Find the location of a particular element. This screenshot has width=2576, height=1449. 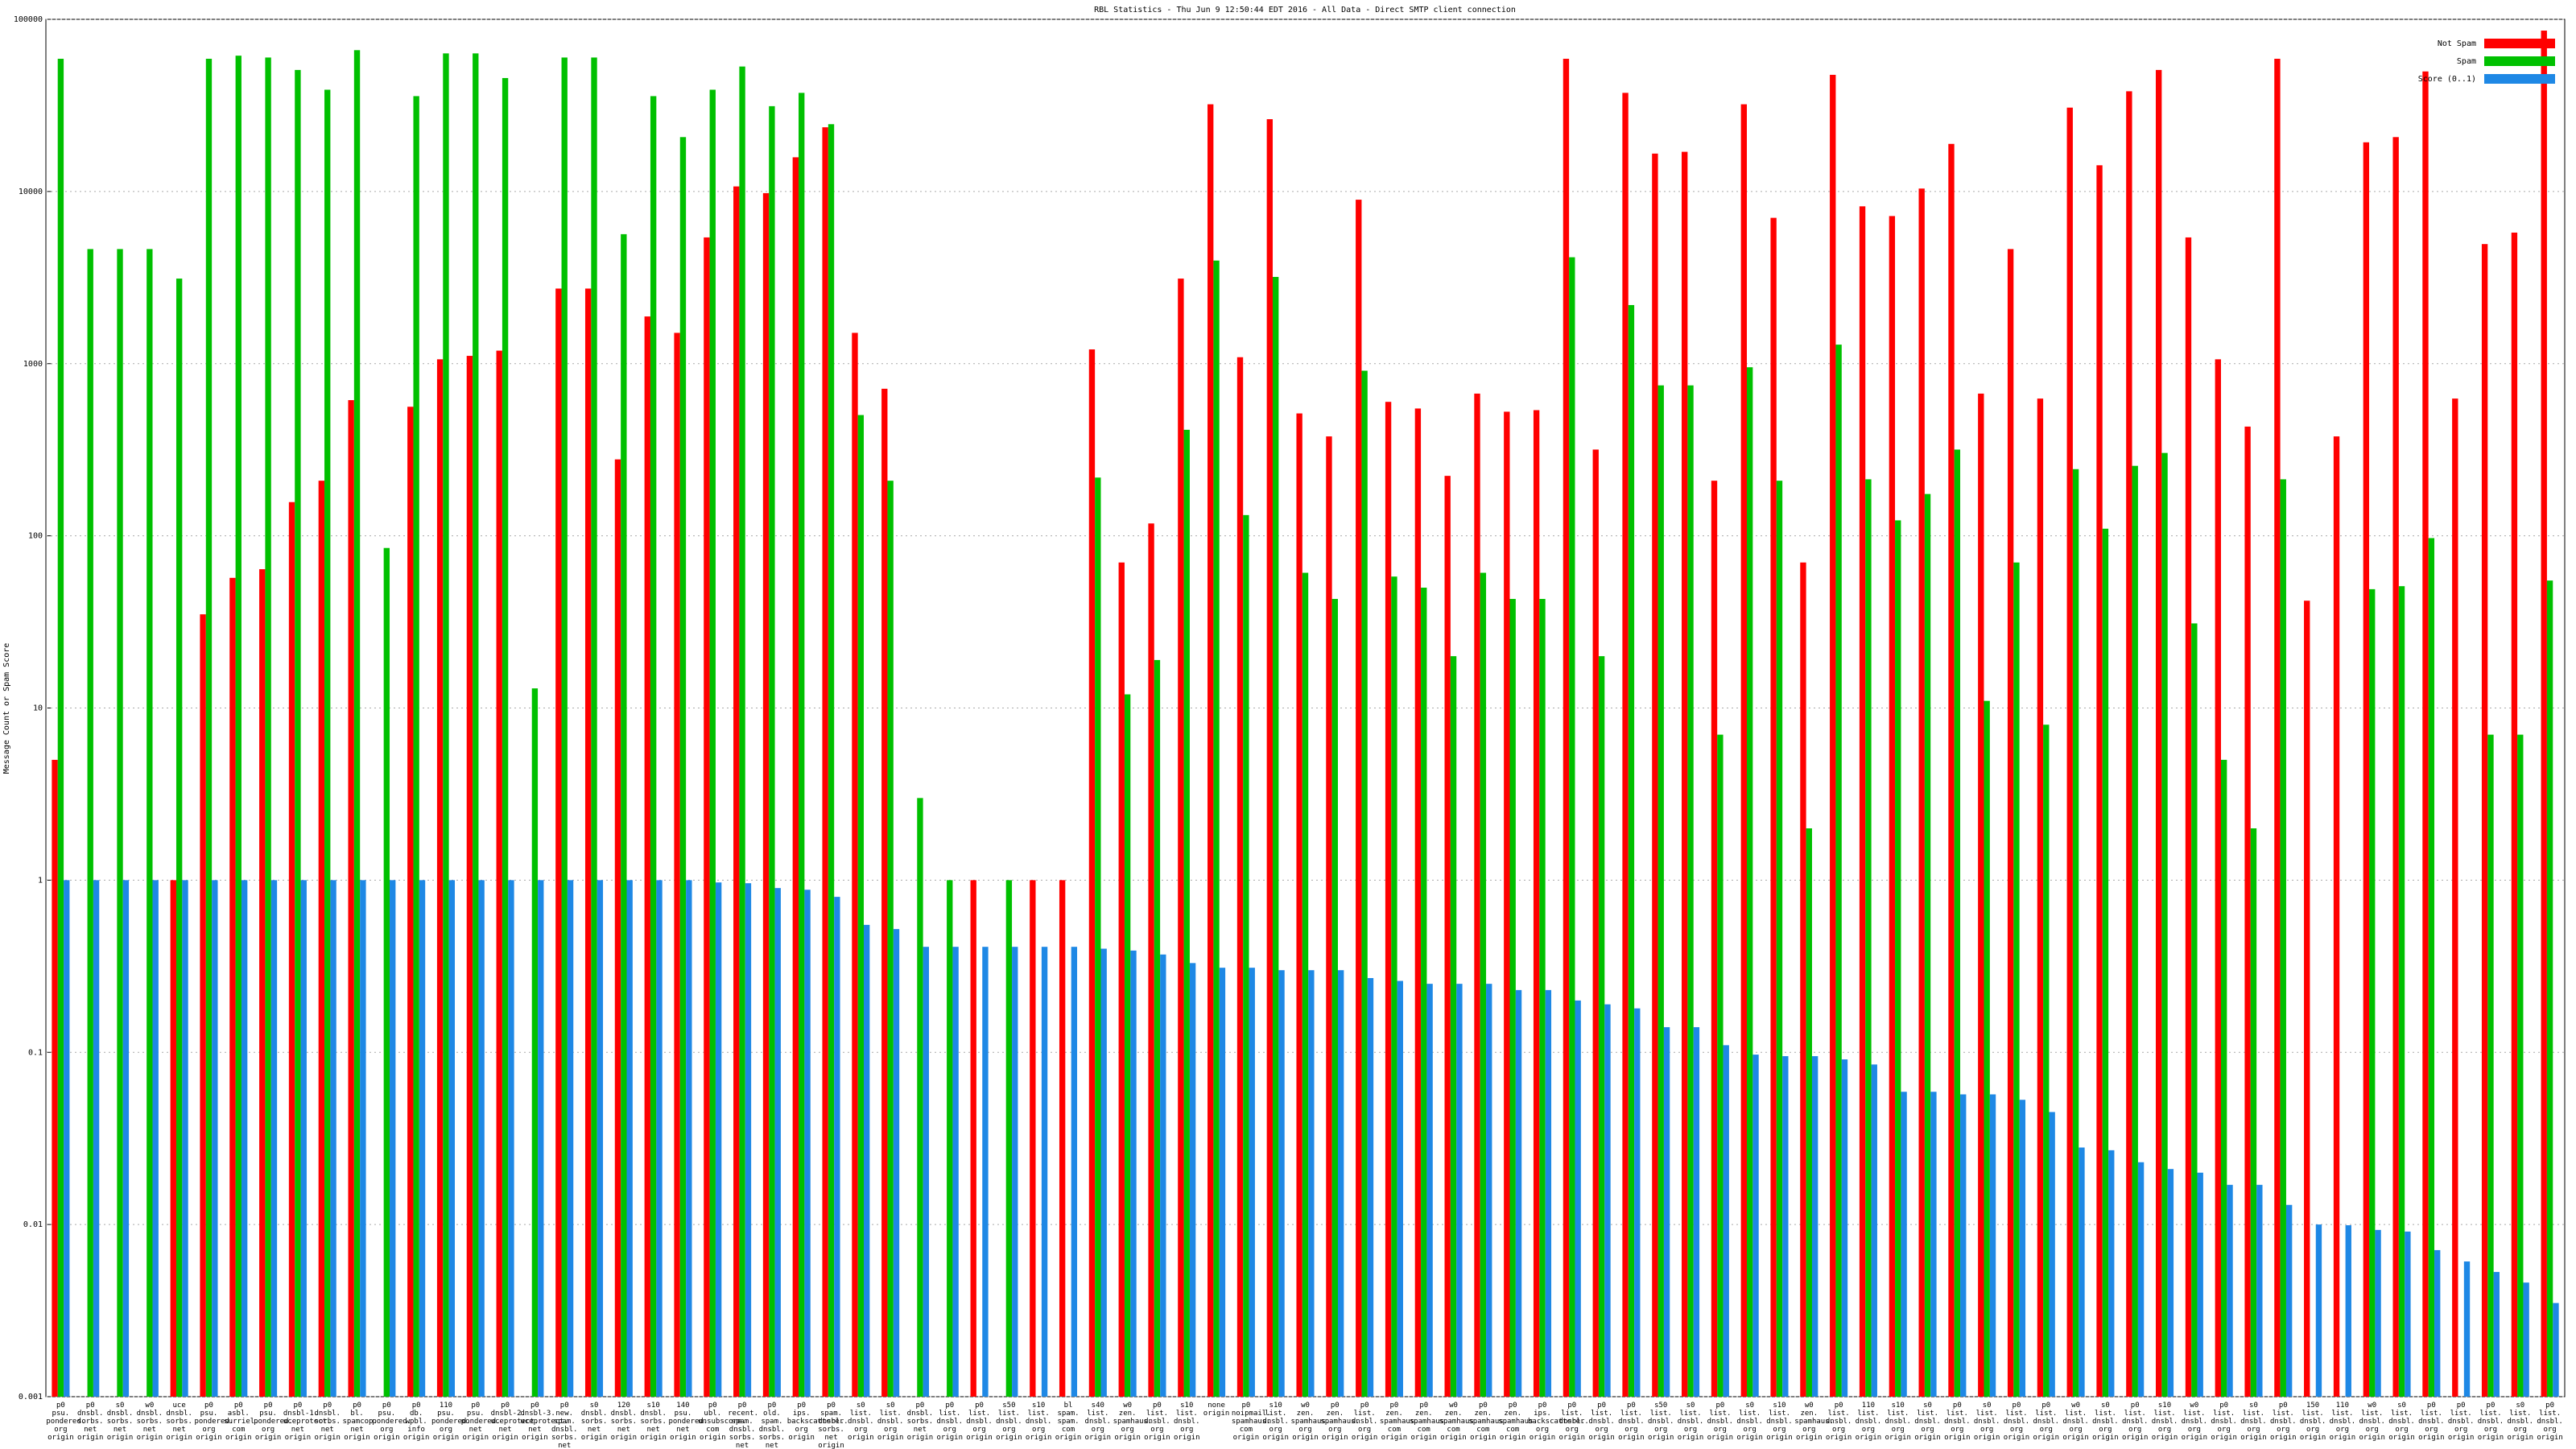

x-tick-label: 140 psu. pondered. net origin is located at coordinates (688, 1422).